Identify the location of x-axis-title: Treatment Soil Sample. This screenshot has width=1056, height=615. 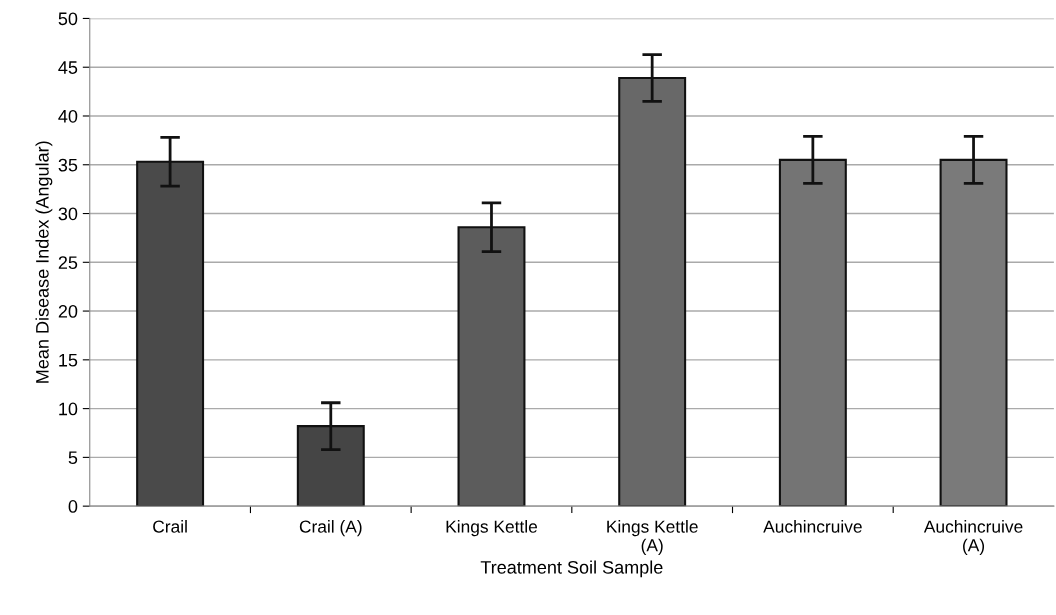
(571, 569).